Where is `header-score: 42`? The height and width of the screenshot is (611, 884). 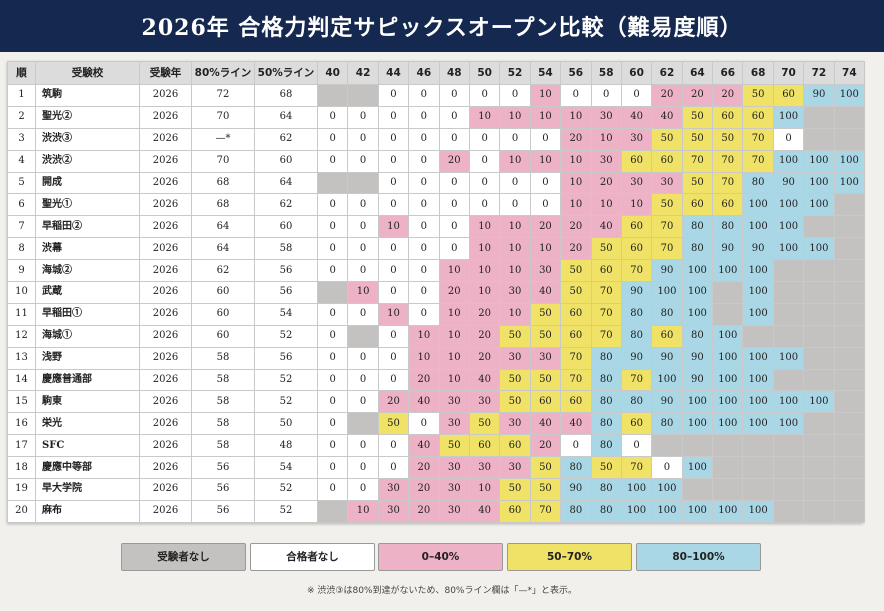 header-score: 42 is located at coordinates (363, 73).